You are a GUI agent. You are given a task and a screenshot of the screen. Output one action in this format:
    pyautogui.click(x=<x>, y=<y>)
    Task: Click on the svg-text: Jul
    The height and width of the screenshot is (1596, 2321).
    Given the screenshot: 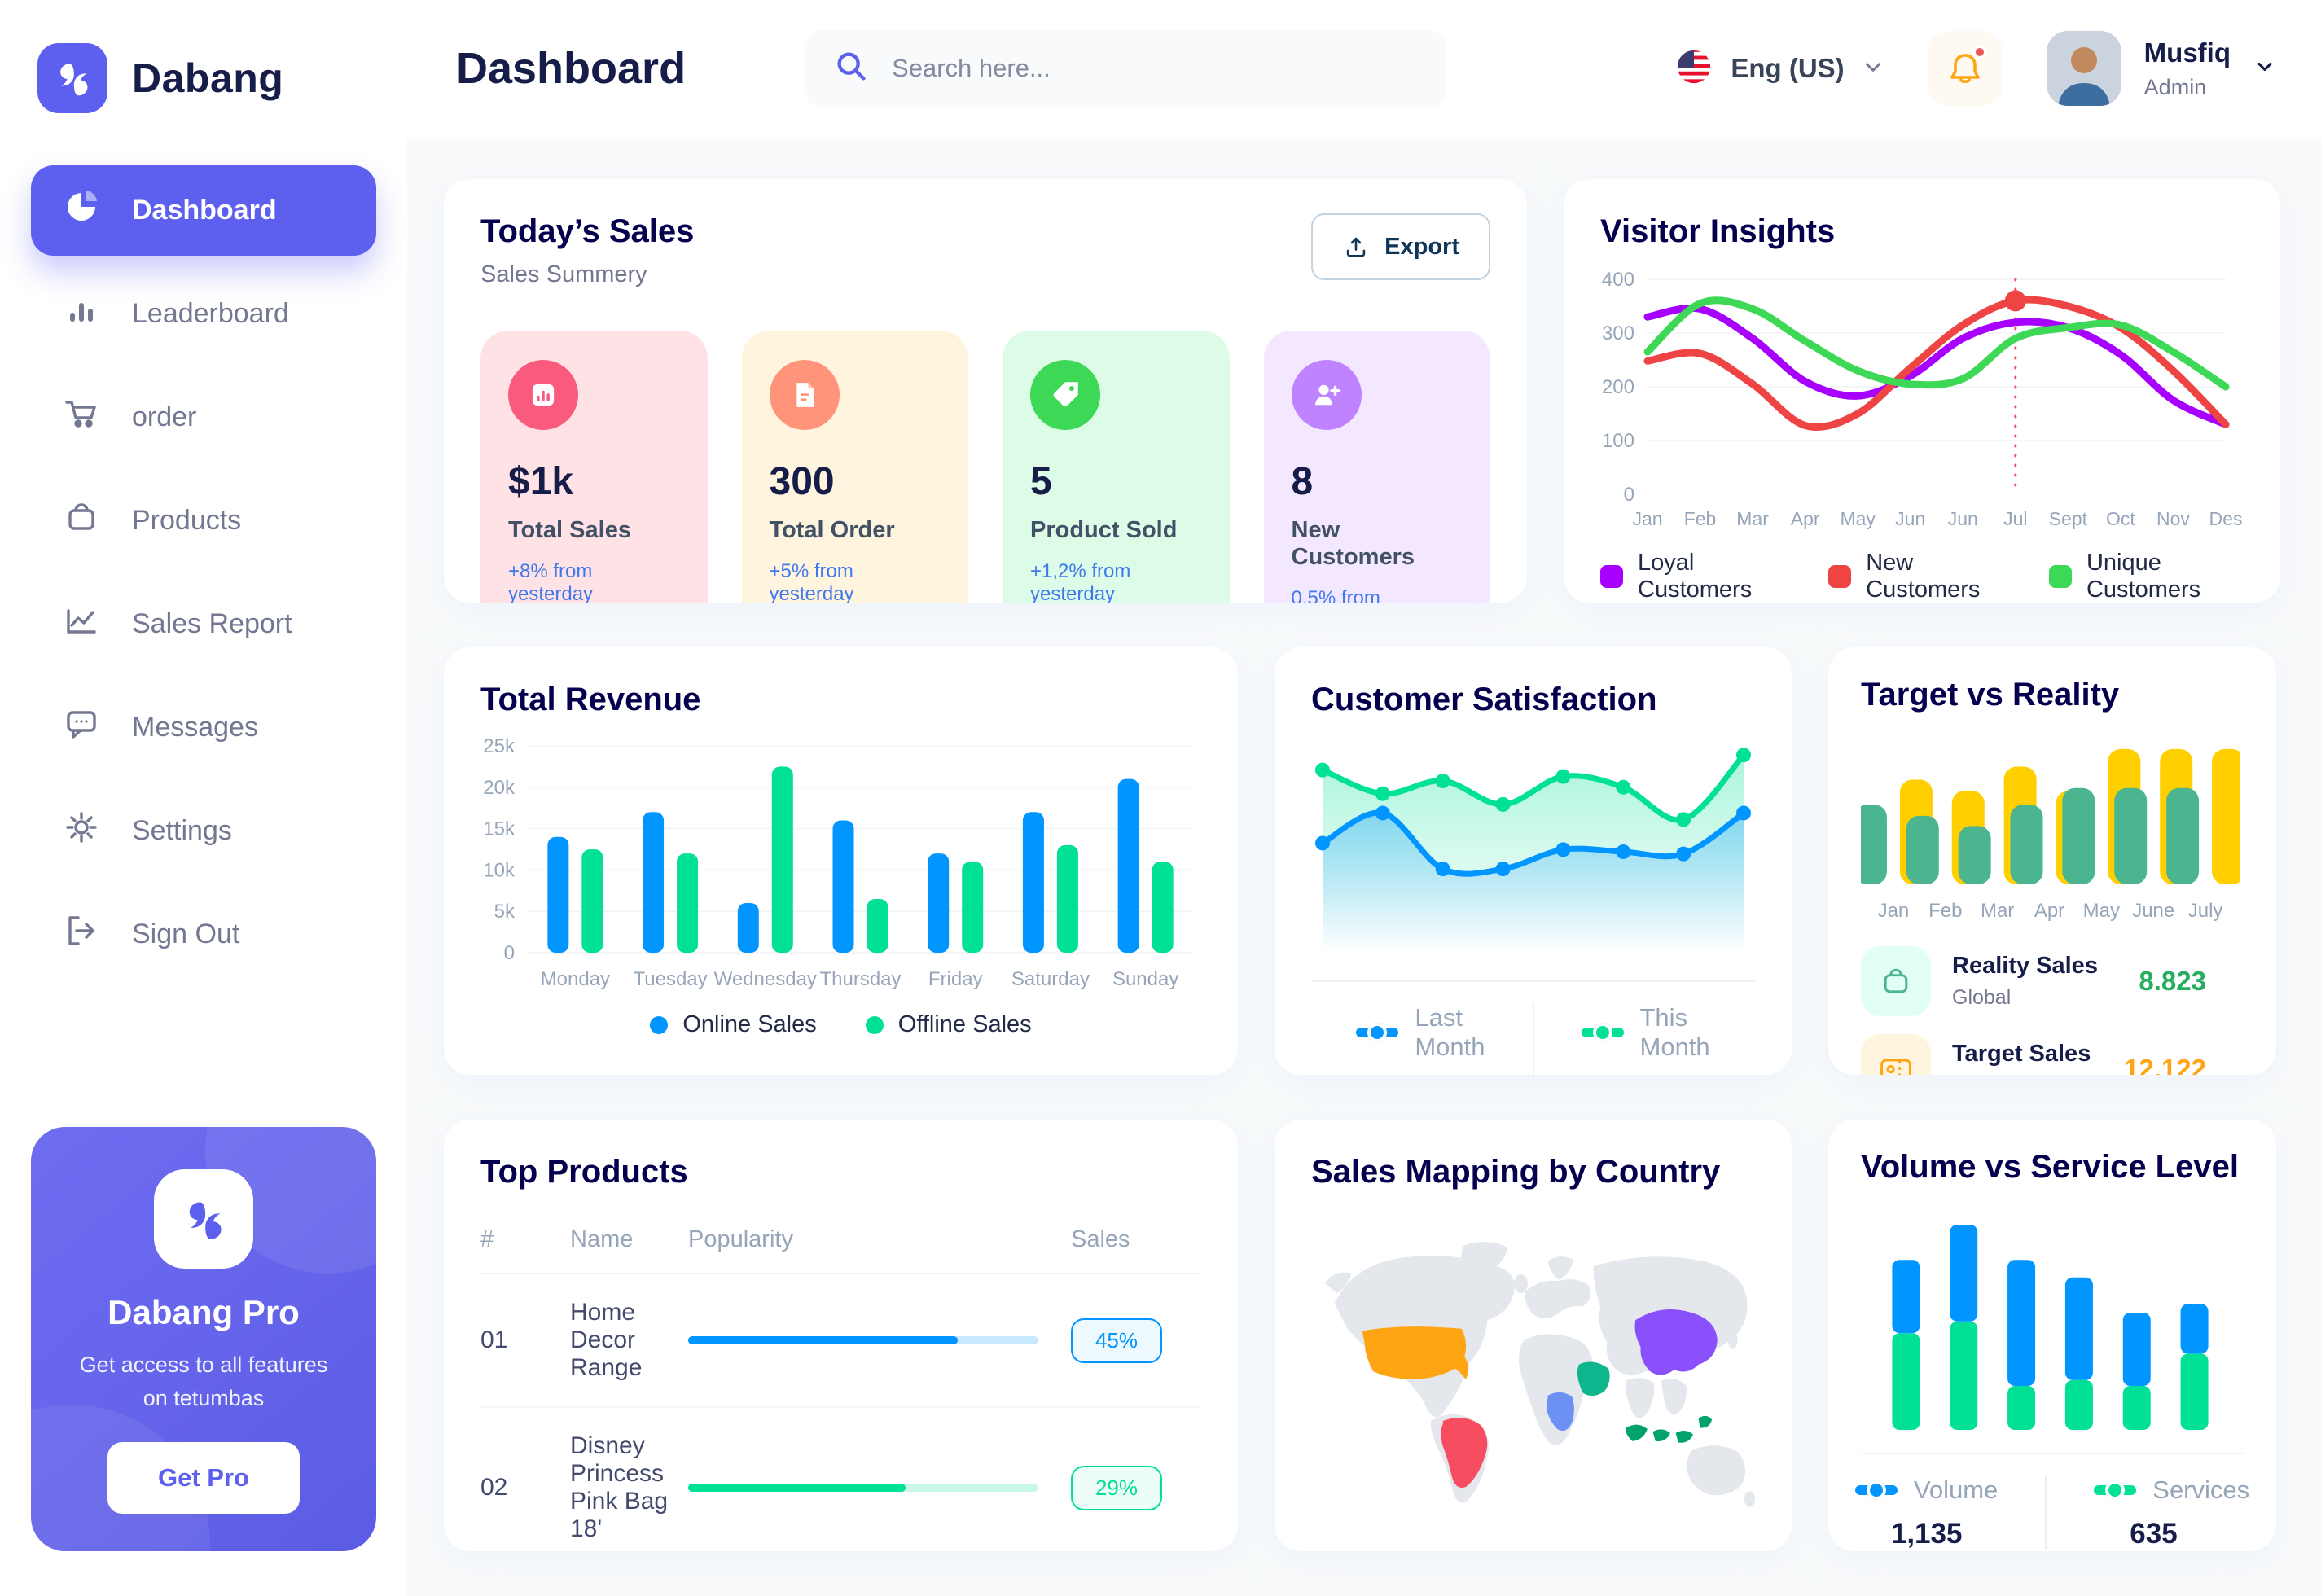 What is the action you would take?
    pyautogui.click(x=2015, y=518)
    